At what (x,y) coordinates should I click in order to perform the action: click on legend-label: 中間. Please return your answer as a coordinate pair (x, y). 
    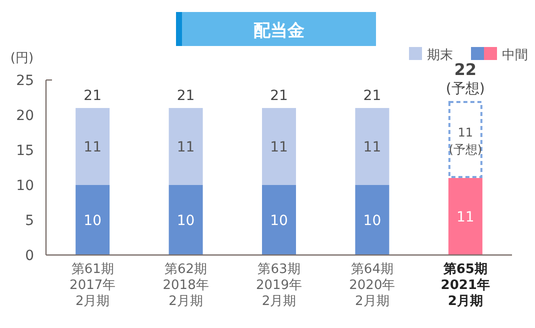
    Looking at the image, I should click on (515, 55).